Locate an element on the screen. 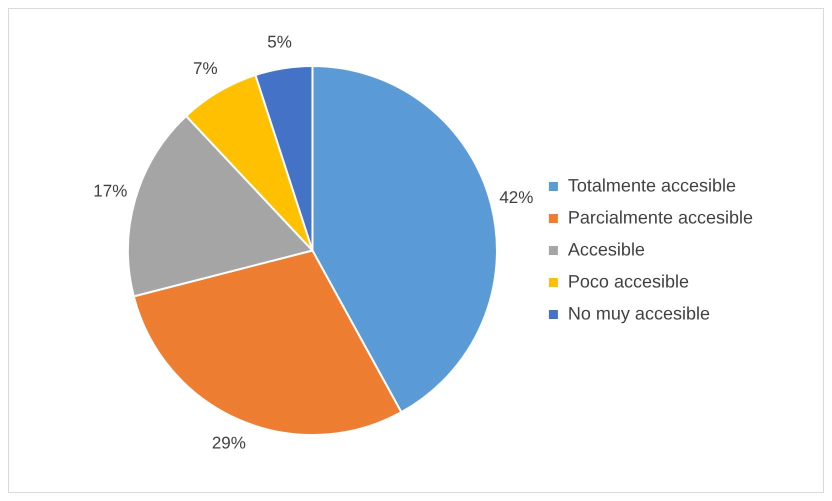  legend-label: Totalmente accesible is located at coordinates (652, 185).